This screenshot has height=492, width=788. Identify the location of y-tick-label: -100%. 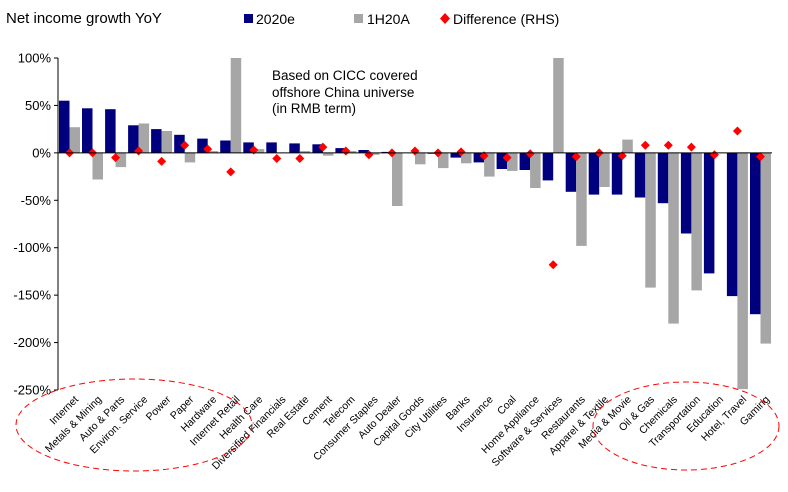
(32, 247).